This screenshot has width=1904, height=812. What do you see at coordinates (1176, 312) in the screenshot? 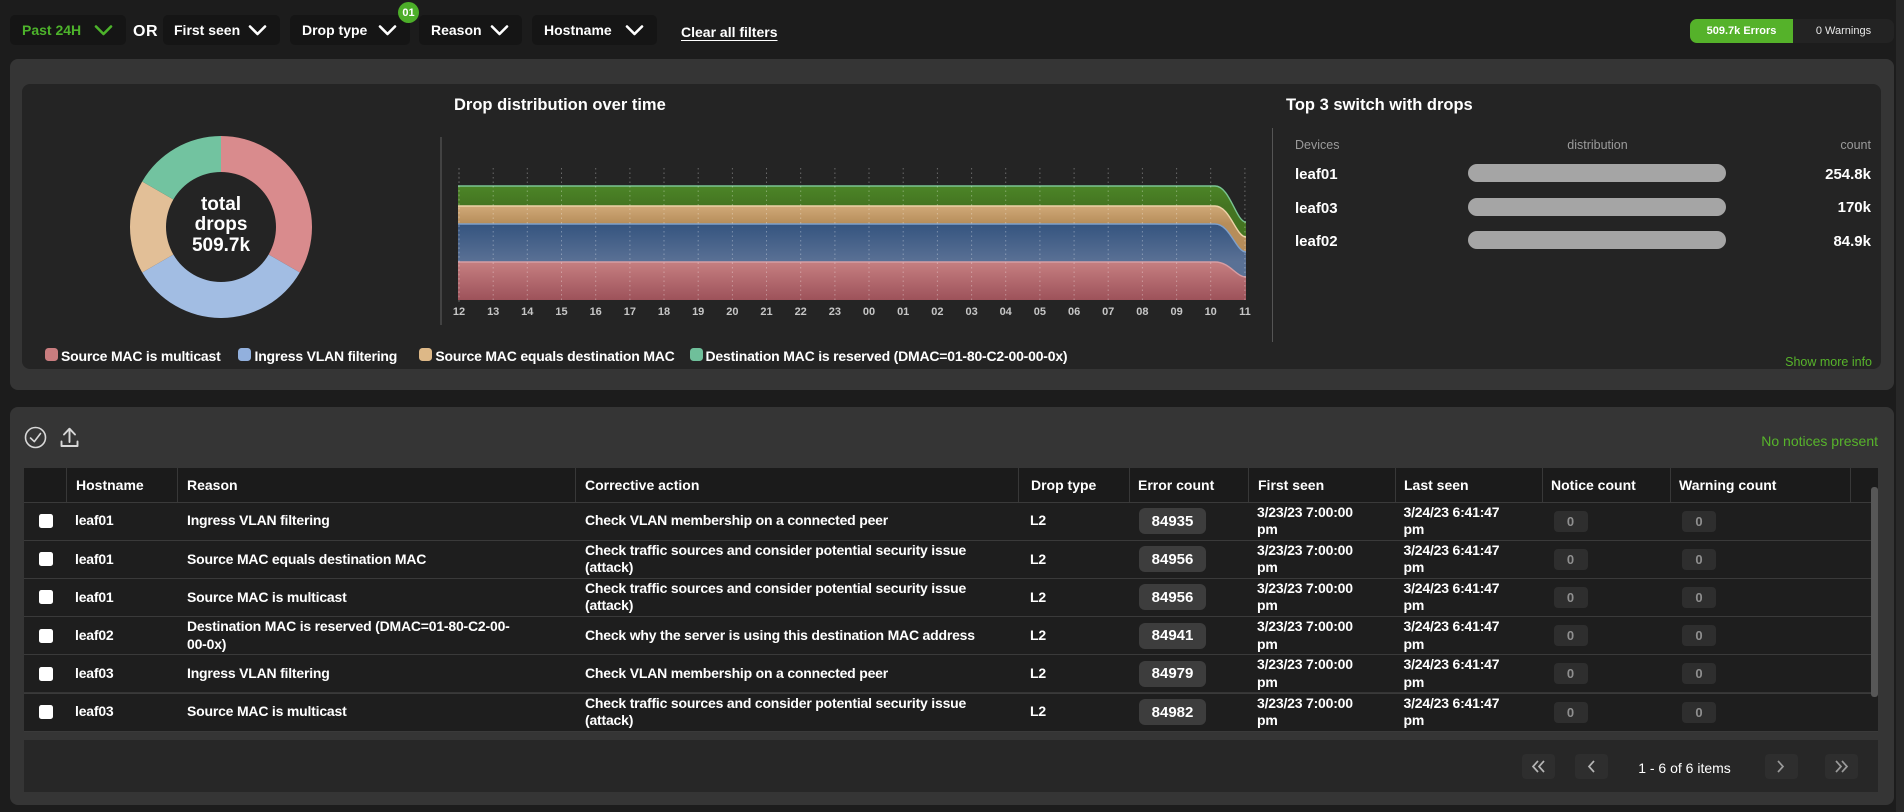
I see `svg-text: 09` at bounding box center [1176, 312].